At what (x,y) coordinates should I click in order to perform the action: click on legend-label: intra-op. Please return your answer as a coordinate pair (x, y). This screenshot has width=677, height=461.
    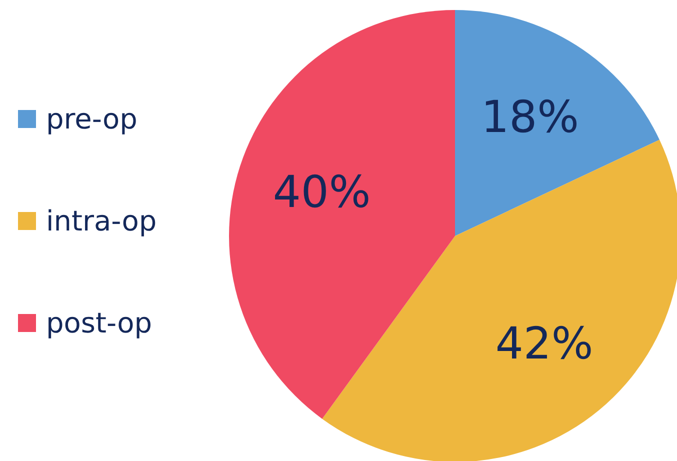
    Looking at the image, I should click on (101, 221).